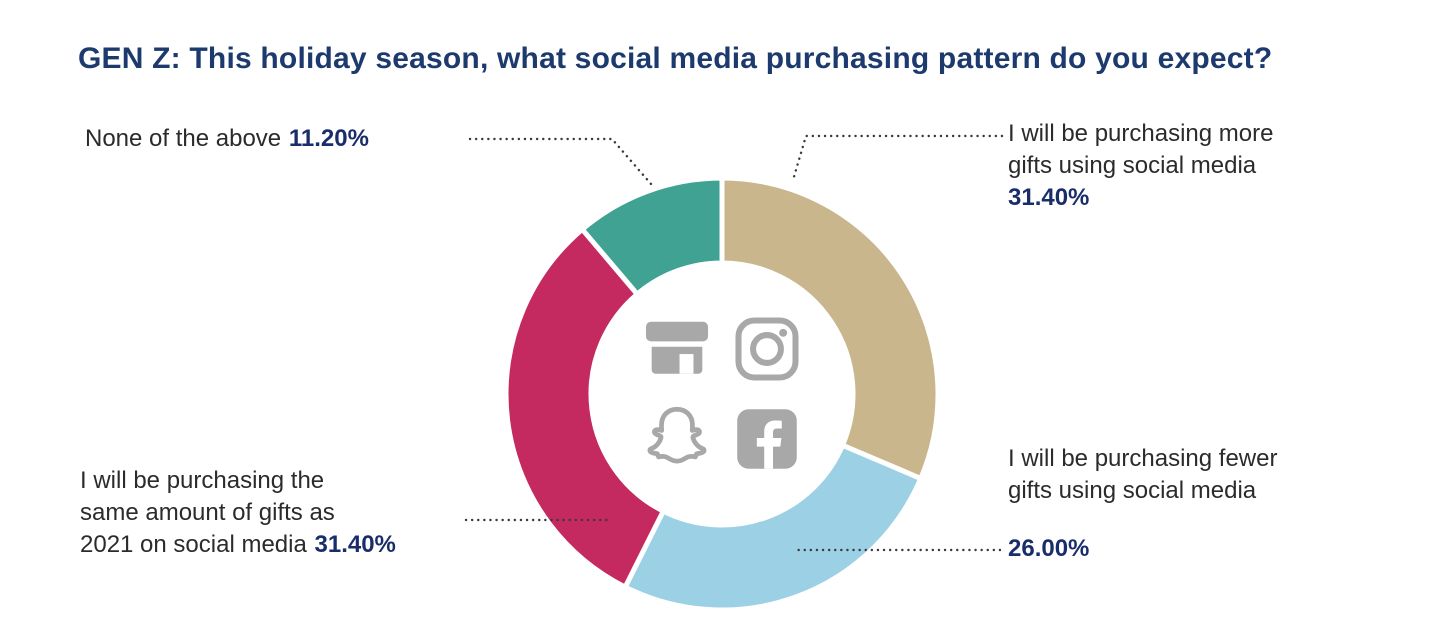  Describe the element at coordinates (1132, 490) in the screenshot. I see `label-fewer-line2: gifts using social media` at that location.